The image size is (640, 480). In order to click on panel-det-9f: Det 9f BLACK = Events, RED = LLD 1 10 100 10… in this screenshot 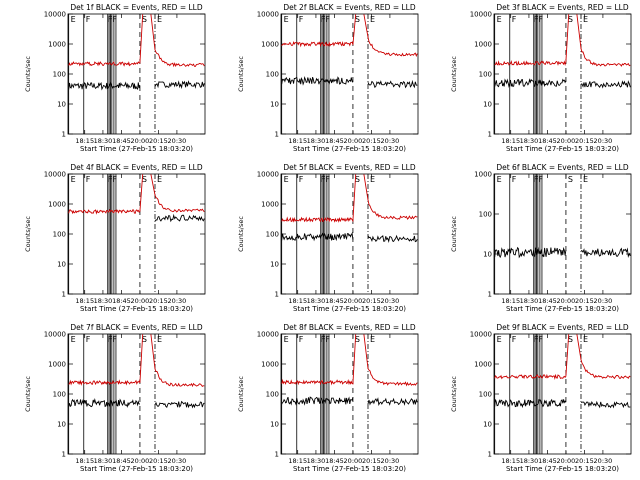, I will do `click(541, 398)`.